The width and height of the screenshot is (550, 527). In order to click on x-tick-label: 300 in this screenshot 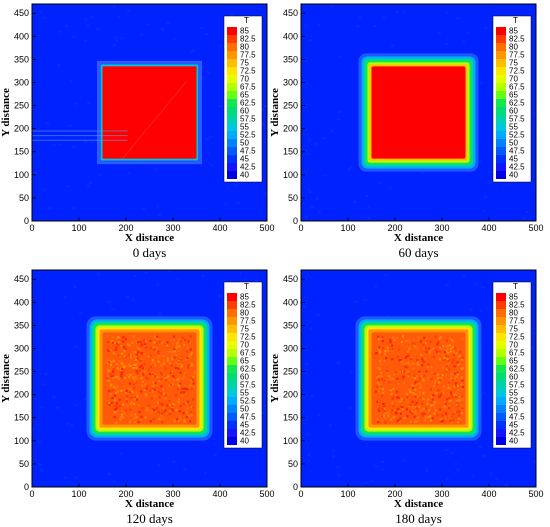, I will do `click(172, 228)`.